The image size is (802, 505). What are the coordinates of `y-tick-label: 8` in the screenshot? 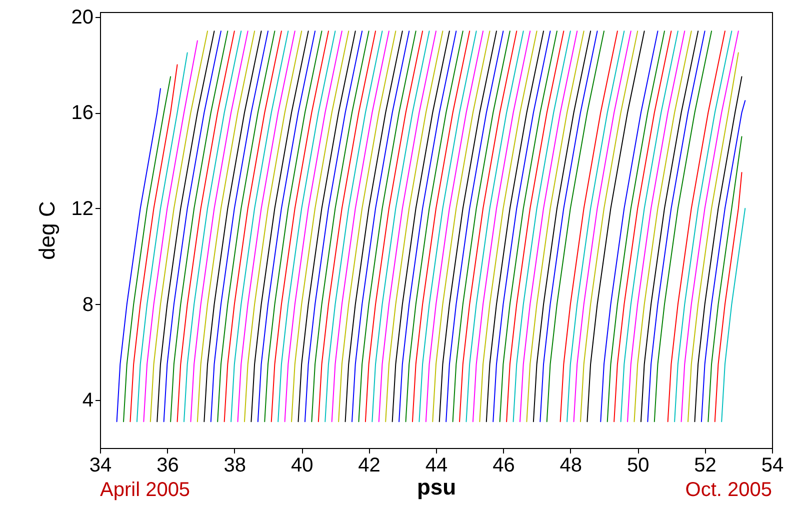 It's located at (88, 305).